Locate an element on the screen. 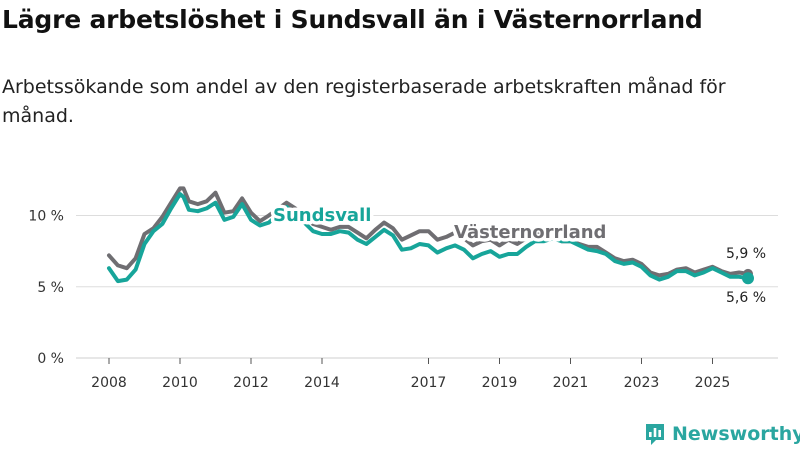 The image size is (800, 450). end-label-sundsvall: 5,6 % is located at coordinates (746, 298).